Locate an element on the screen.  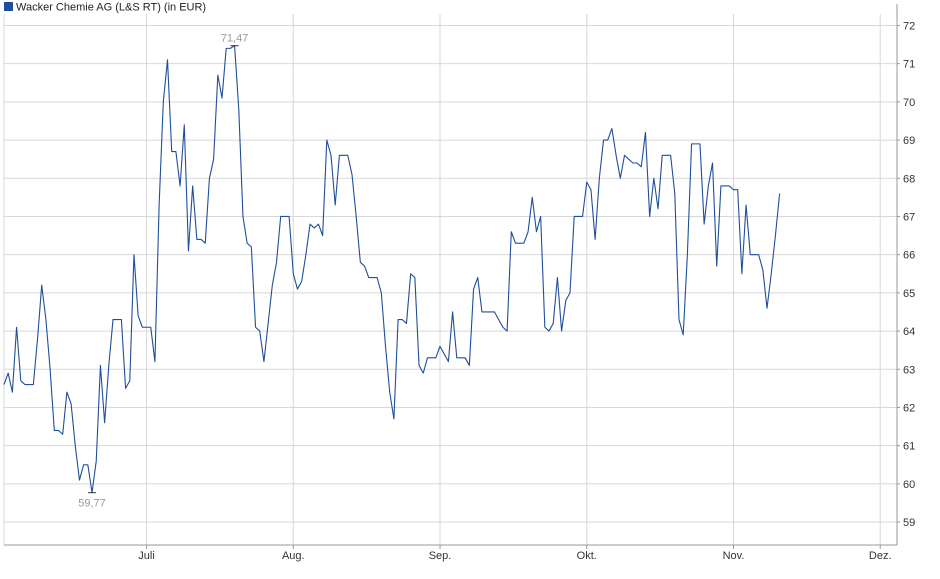
y-tick-label: 64 is located at coordinates (909, 332).